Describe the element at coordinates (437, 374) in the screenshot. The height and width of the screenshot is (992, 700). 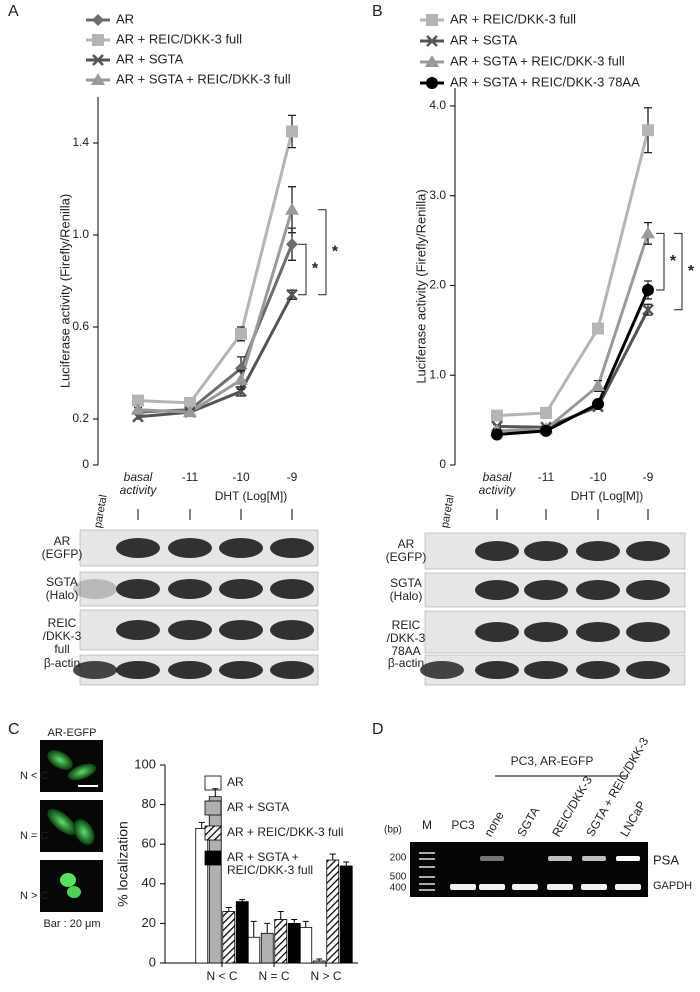
I see `y-tick-label: 1.0` at that location.